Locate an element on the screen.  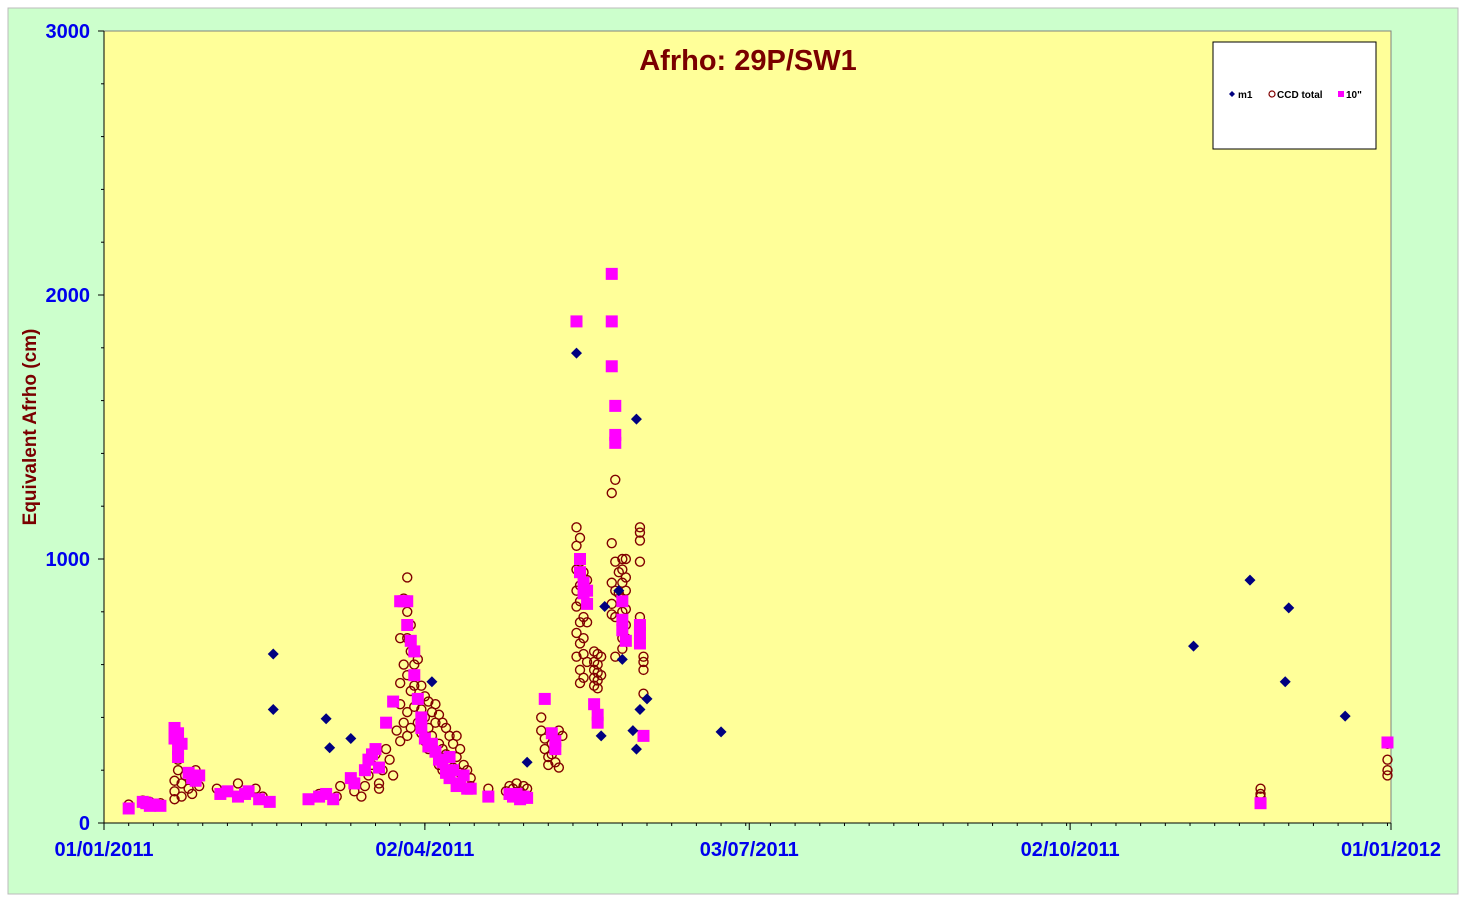
y-tick-label: 3000 is located at coordinates (68, 32).